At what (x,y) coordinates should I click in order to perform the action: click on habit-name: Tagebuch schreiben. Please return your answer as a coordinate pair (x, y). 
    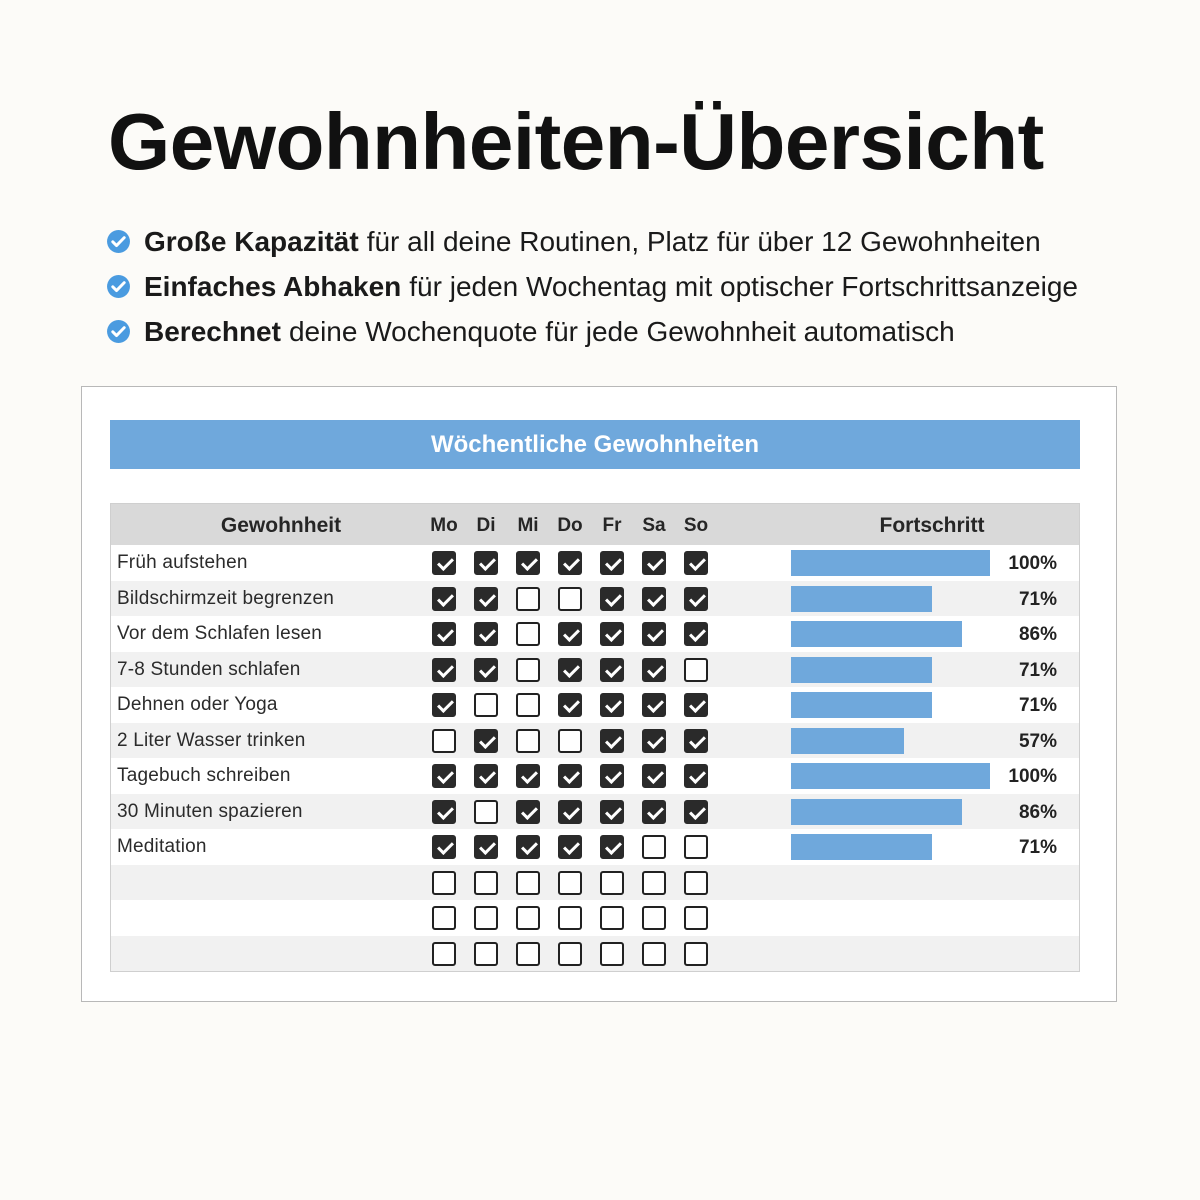
    Looking at the image, I should click on (204, 775).